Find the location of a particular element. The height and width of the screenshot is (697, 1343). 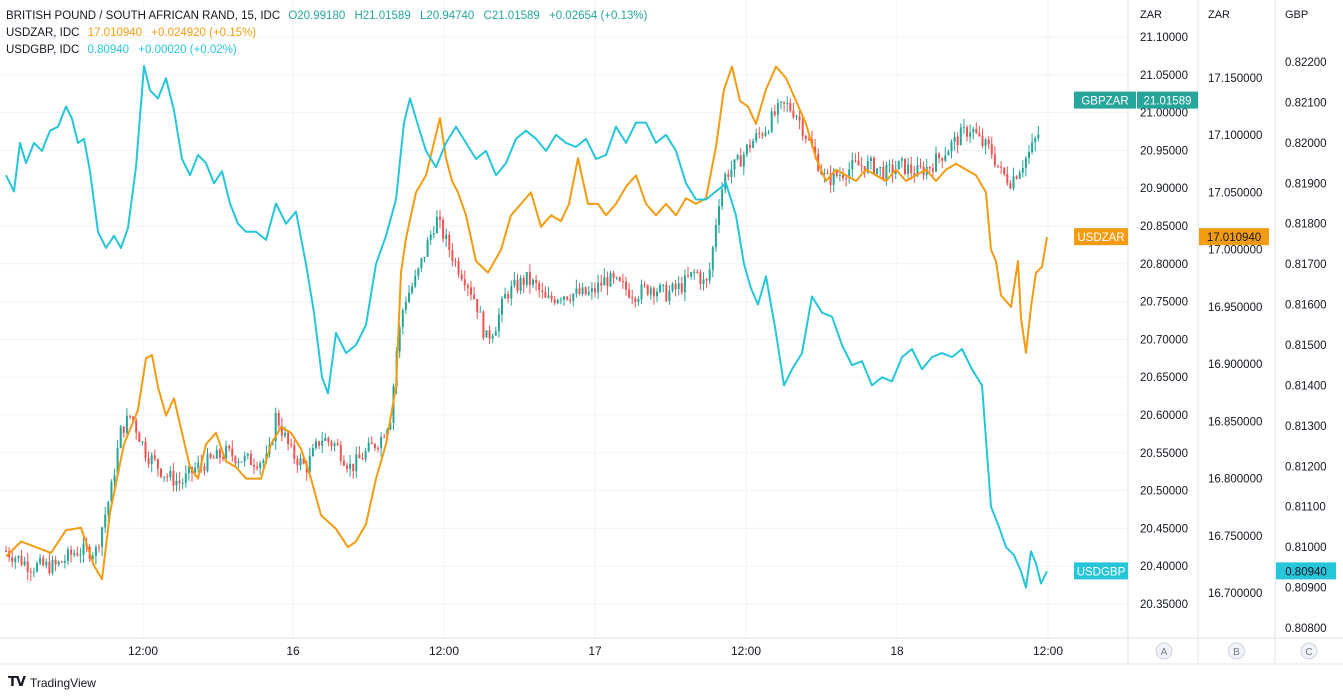

scale-button-A is located at coordinates (1164, 651).